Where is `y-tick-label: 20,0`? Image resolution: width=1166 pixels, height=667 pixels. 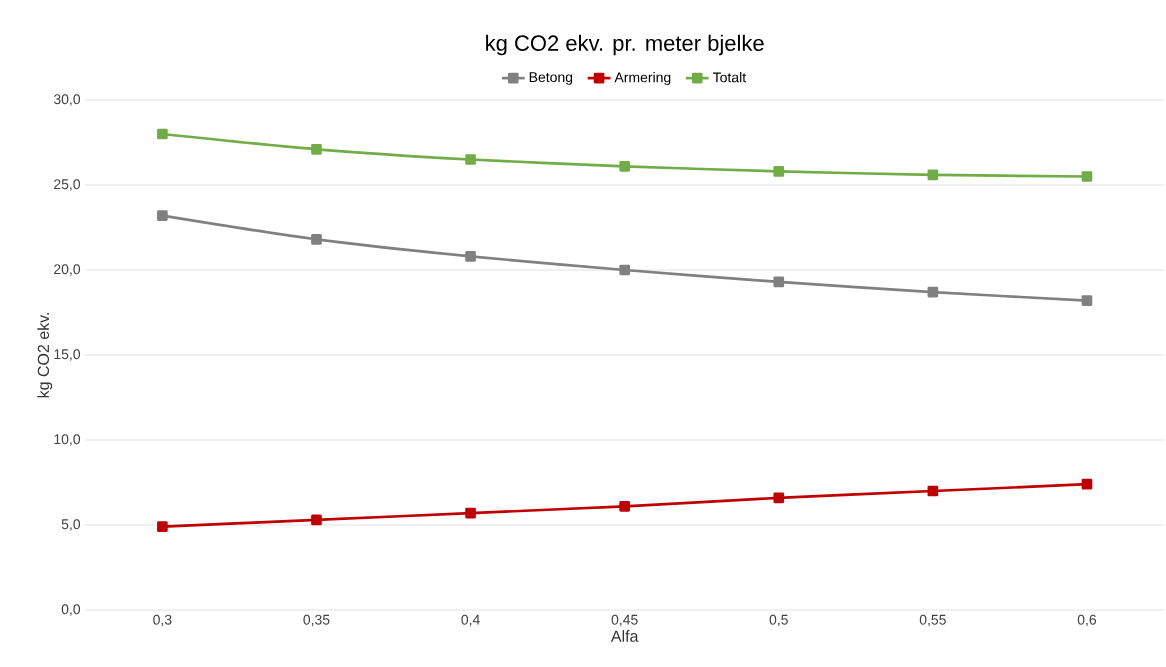 y-tick-label: 20,0 is located at coordinates (67, 270).